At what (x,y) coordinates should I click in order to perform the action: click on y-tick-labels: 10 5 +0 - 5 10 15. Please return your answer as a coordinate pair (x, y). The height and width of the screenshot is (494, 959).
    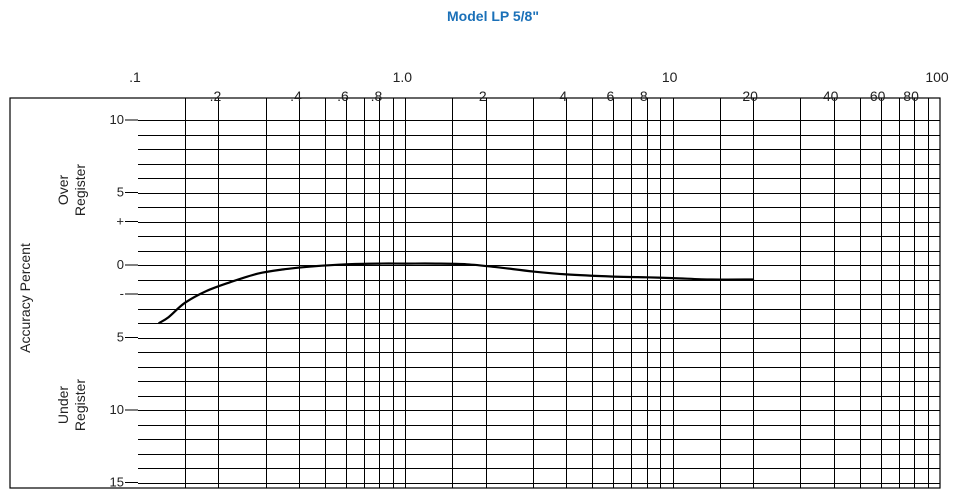
    Looking at the image, I should click on (124, 301).